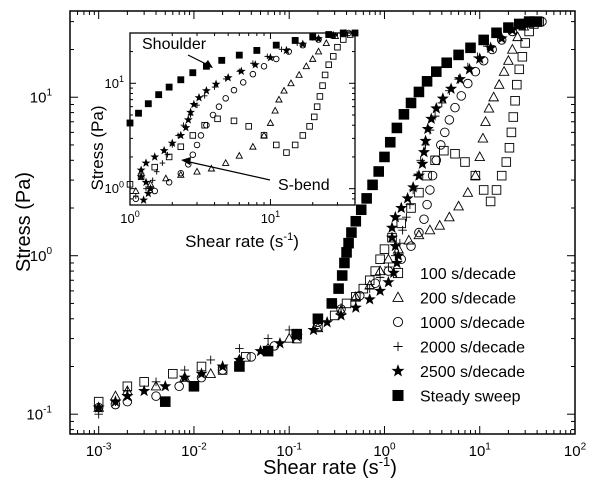  What do you see at coordinates (468, 299) in the screenshot?
I see `legend-label: 200 s/decade` at bounding box center [468, 299].